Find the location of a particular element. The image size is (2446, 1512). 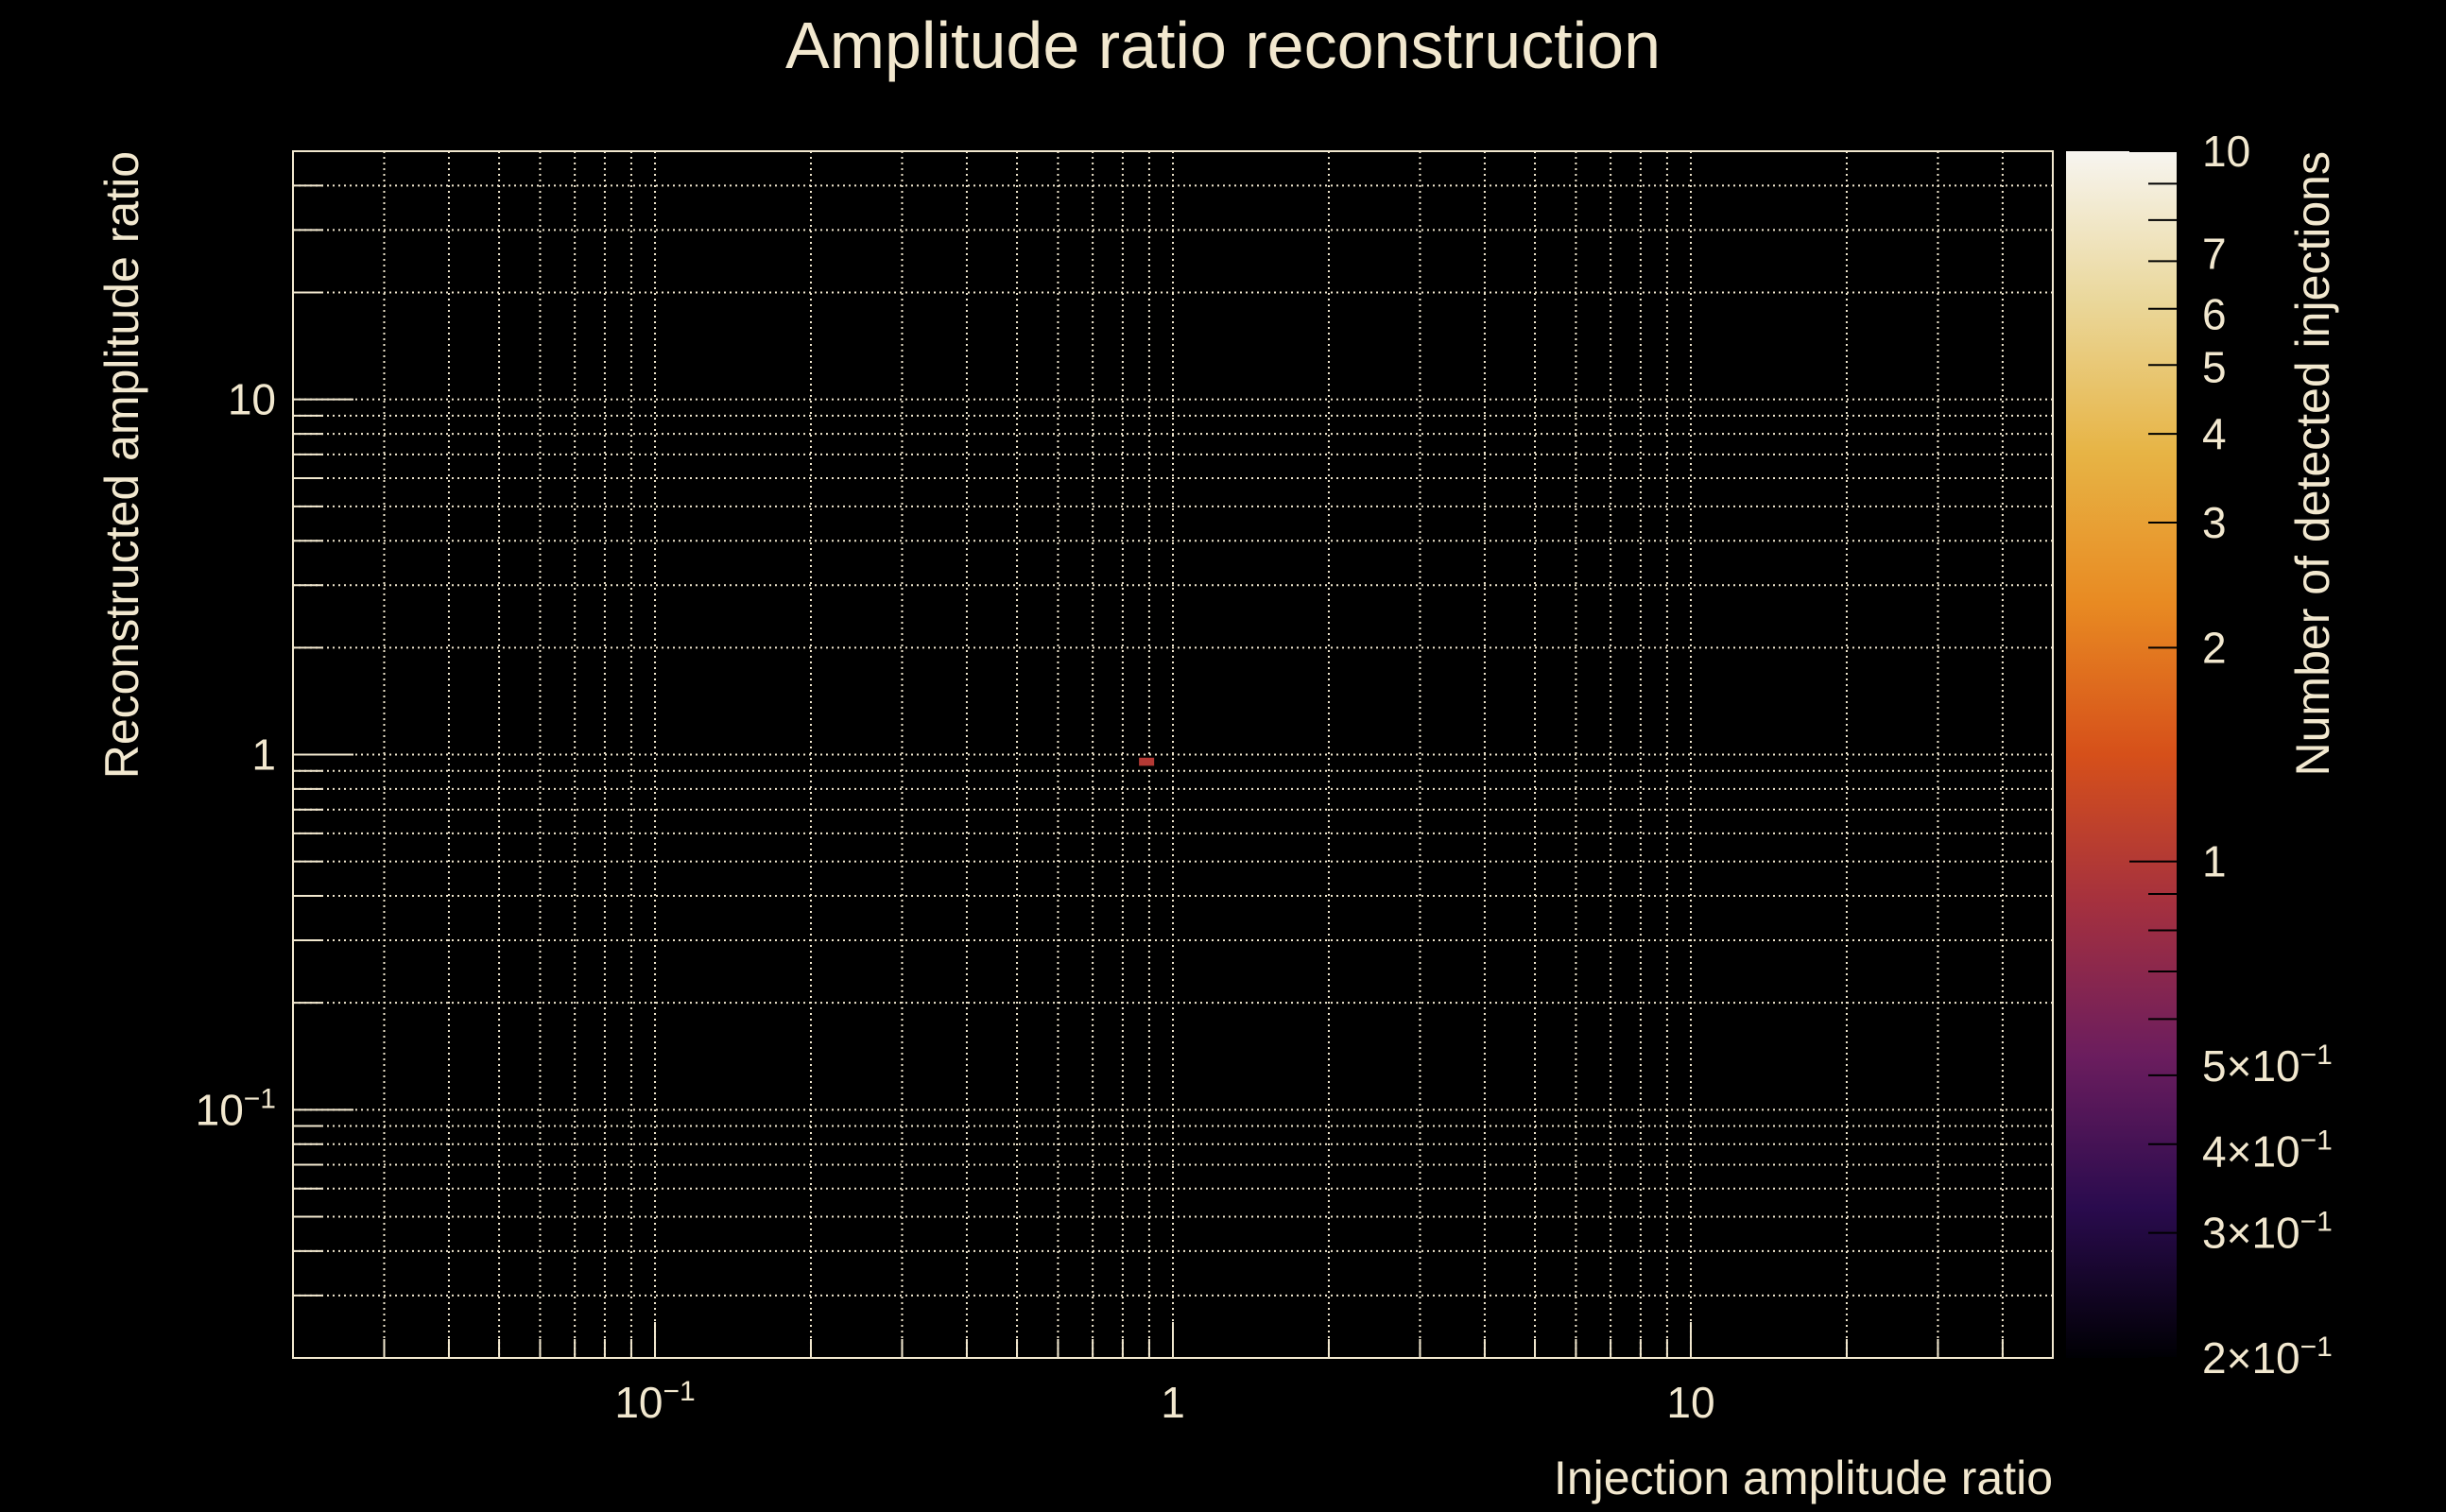

colorbar-tick-label: 2 is located at coordinates (2214, 647).